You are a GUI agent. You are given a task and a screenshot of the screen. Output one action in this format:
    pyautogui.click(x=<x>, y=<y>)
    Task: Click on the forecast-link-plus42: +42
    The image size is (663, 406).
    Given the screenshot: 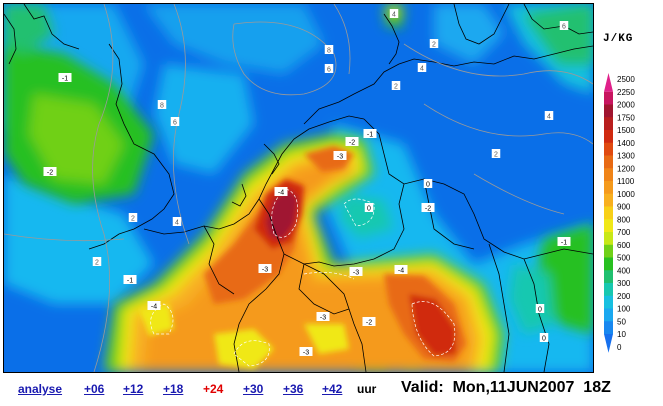 What is the action you would take?
    pyautogui.click(x=332, y=389)
    